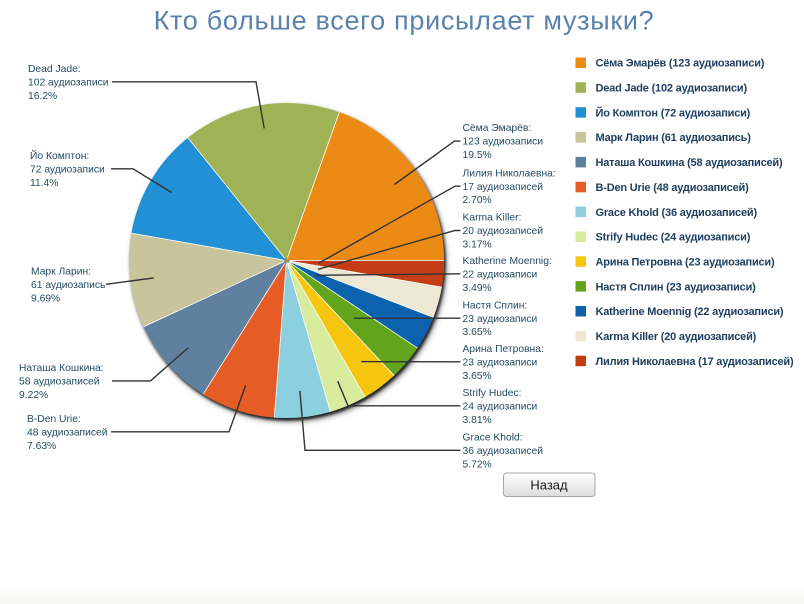 The width and height of the screenshot is (804, 604). What do you see at coordinates (500, 406) in the screenshot?
I see `svg-text: 24 аудиозаписи` at bounding box center [500, 406].